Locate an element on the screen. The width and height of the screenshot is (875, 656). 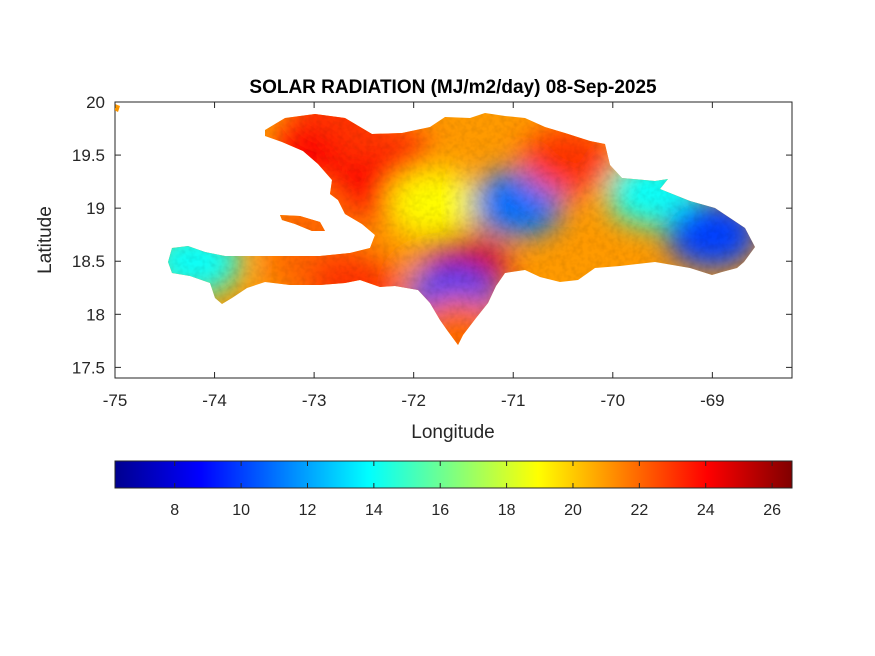
colorbar-tick-label: 16 is located at coordinates (440, 510).